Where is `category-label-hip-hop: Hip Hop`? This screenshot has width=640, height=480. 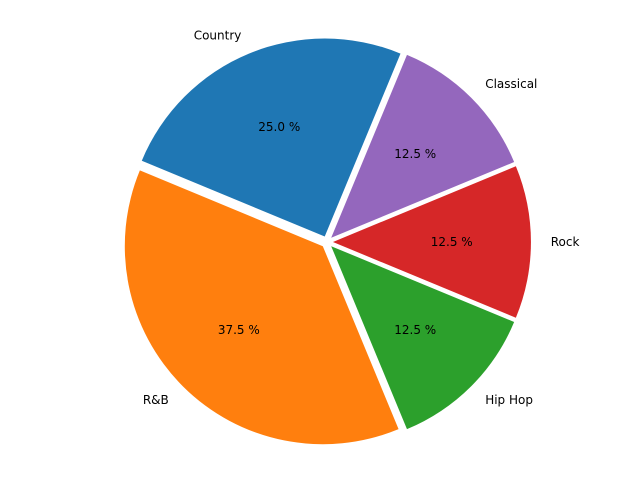
category-label-hip-hop: Hip Hop is located at coordinates (509, 400).